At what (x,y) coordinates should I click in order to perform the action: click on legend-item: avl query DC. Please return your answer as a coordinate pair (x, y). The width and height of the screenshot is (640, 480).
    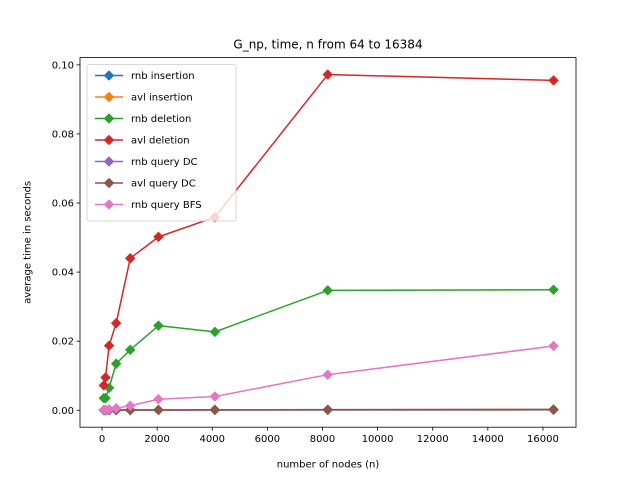
    Looking at the image, I should click on (145, 183).